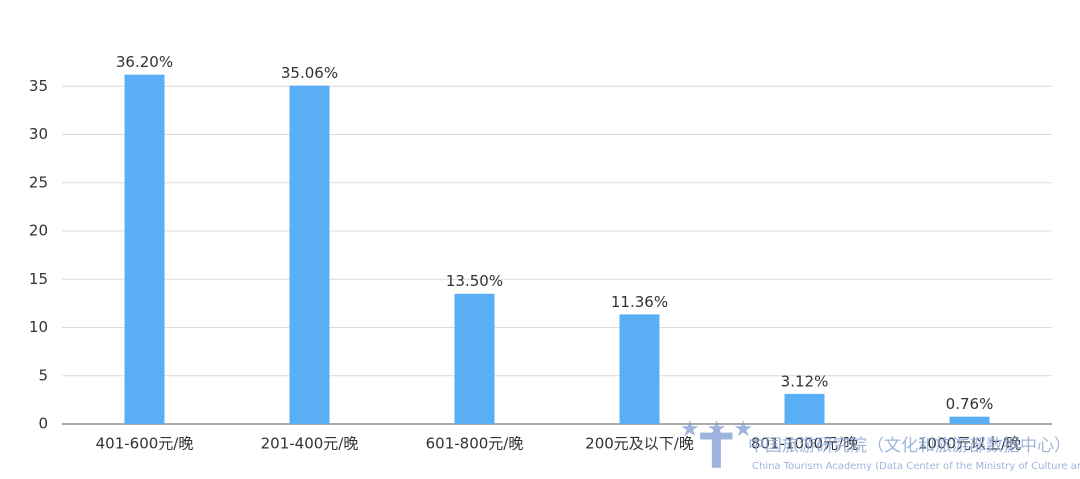  Describe the element at coordinates (38, 327) in the screenshot. I see `y-tick-label: 10` at that location.